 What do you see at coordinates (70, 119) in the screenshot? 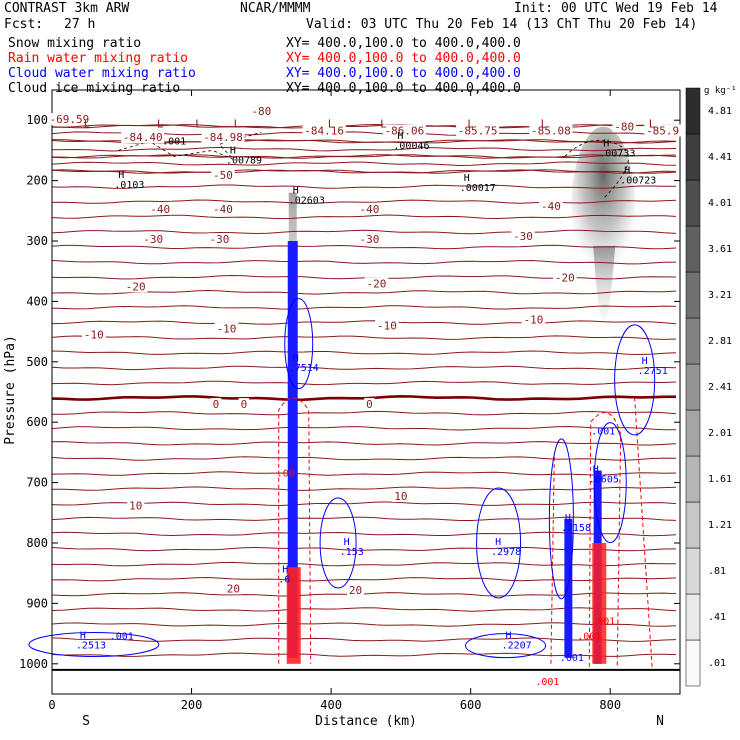
I see `isotherm-label: -69.59` at bounding box center [70, 119].